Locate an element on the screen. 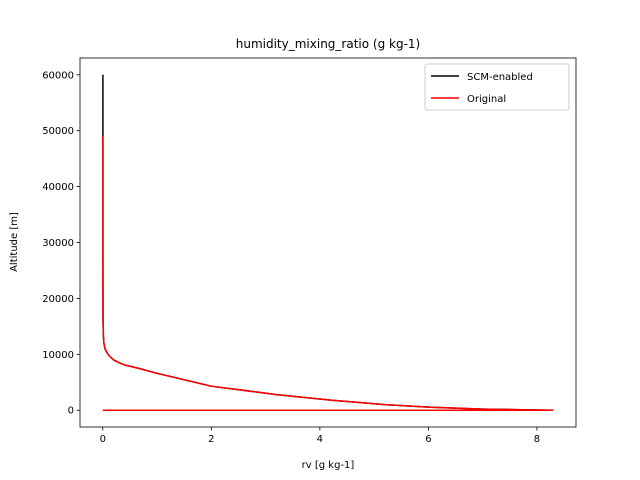 The width and height of the screenshot is (640, 480). x-tick-label: 0 is located at coordinates (103, 439).